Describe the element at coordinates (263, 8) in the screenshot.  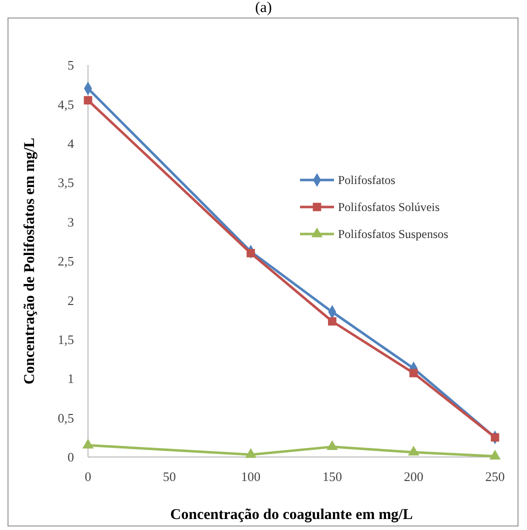
I see `chart-title: (a)` at that location.